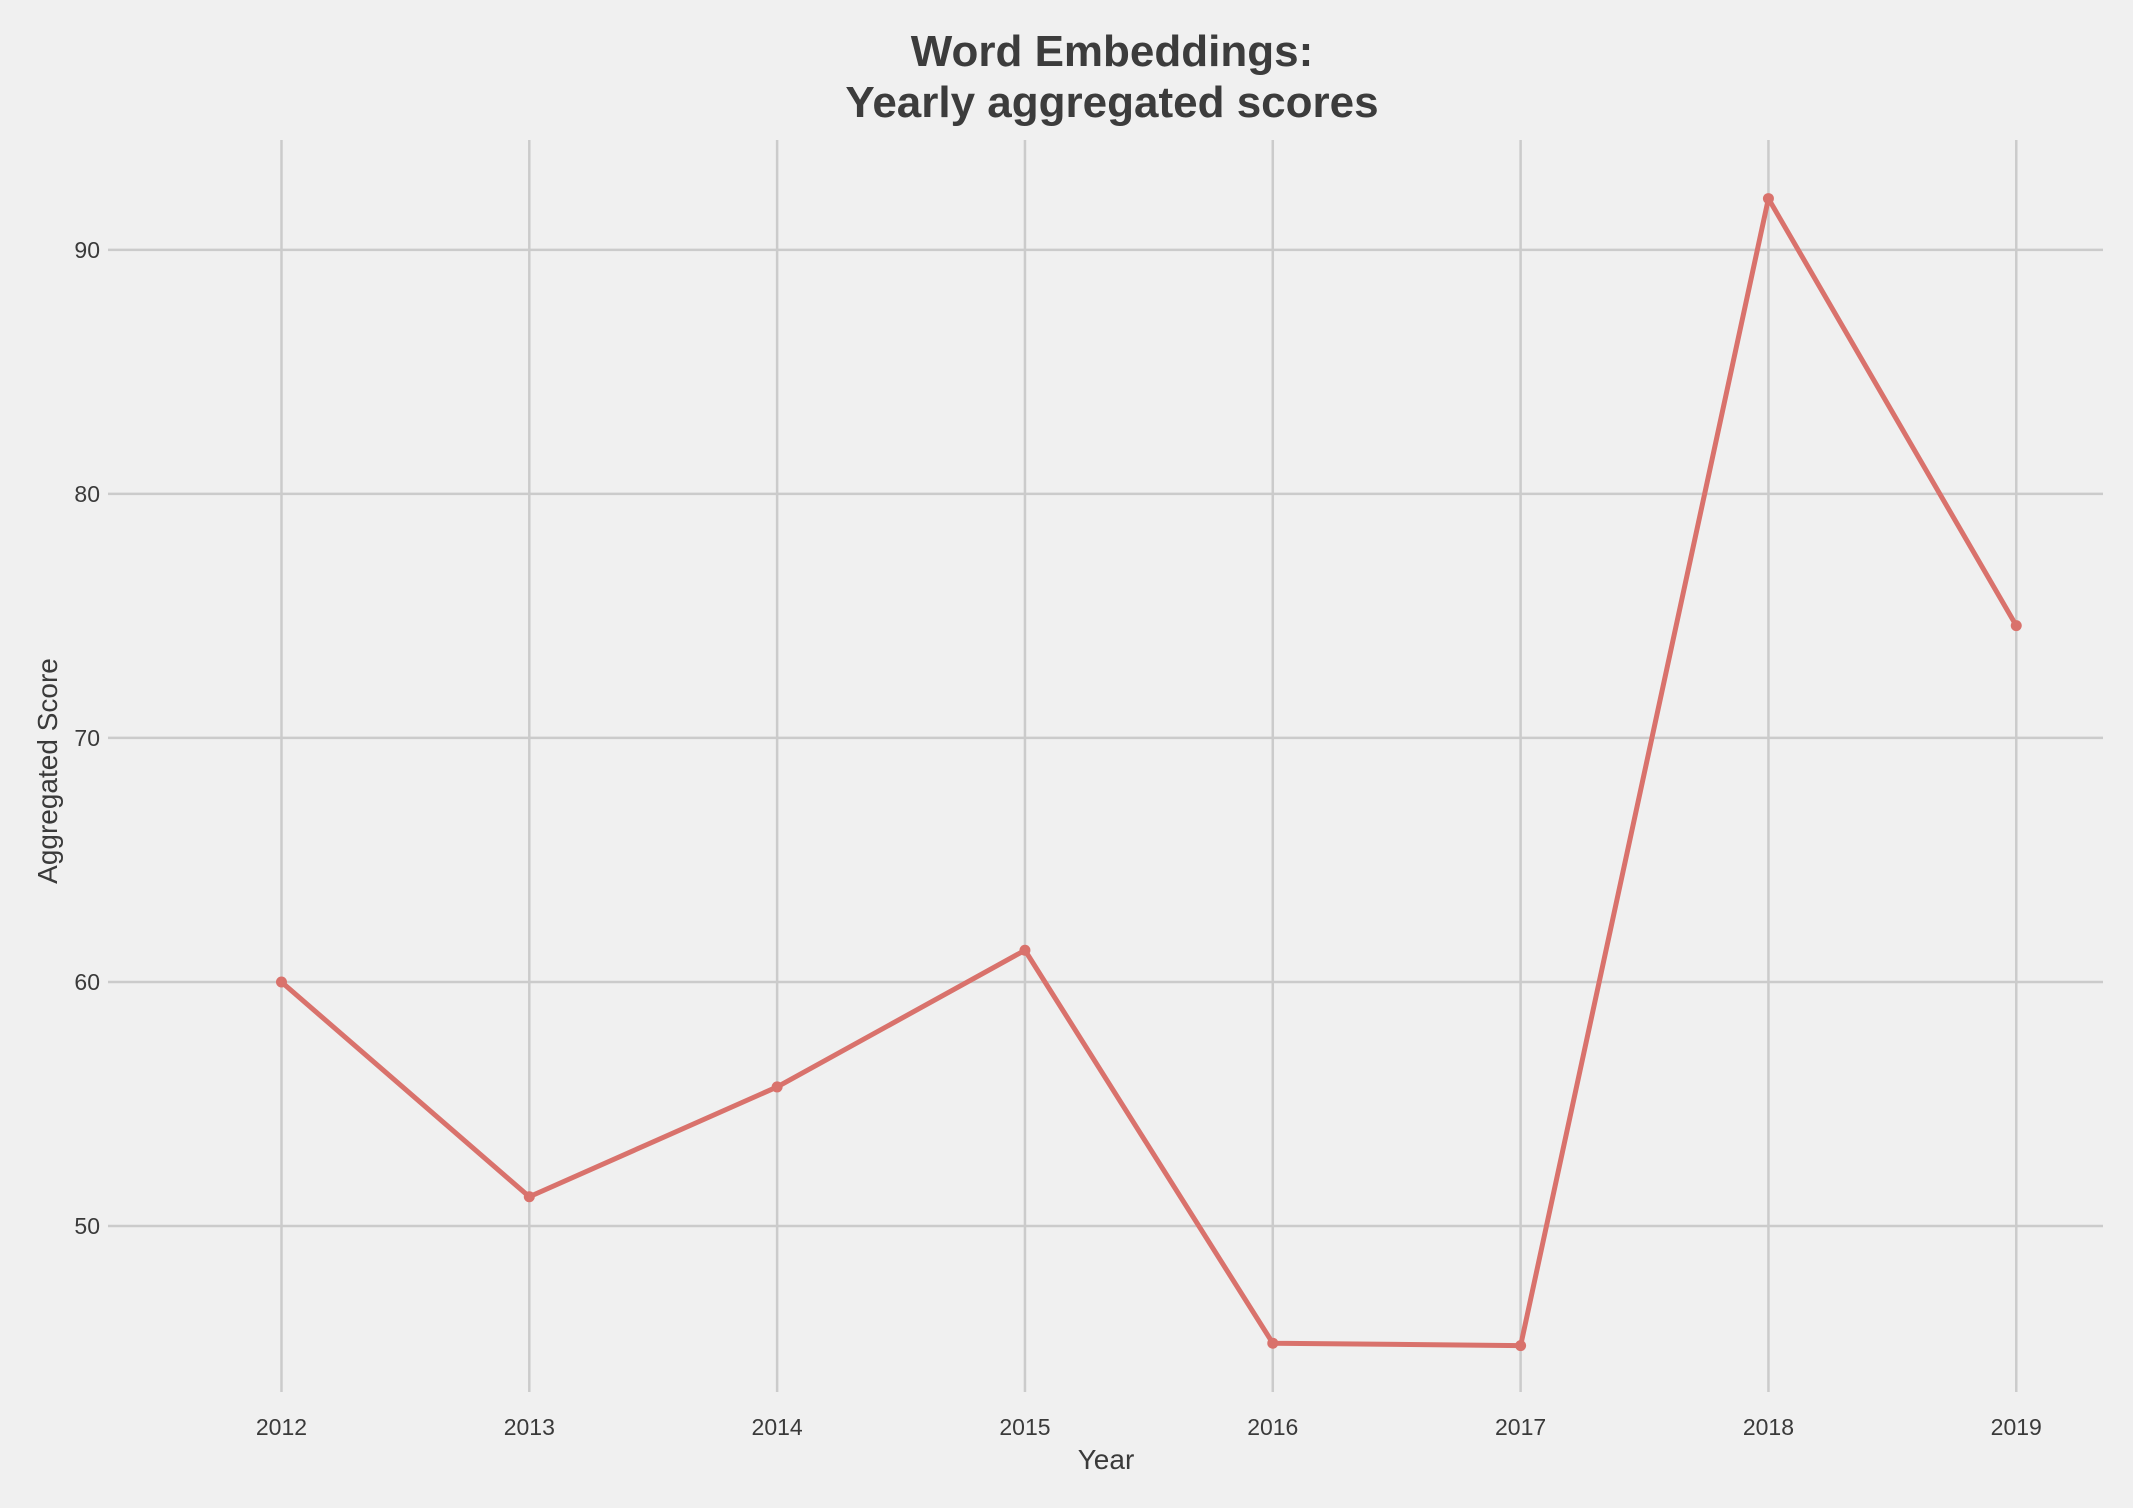  I want to click on y-tick-label: 50, so click(87, 1226).